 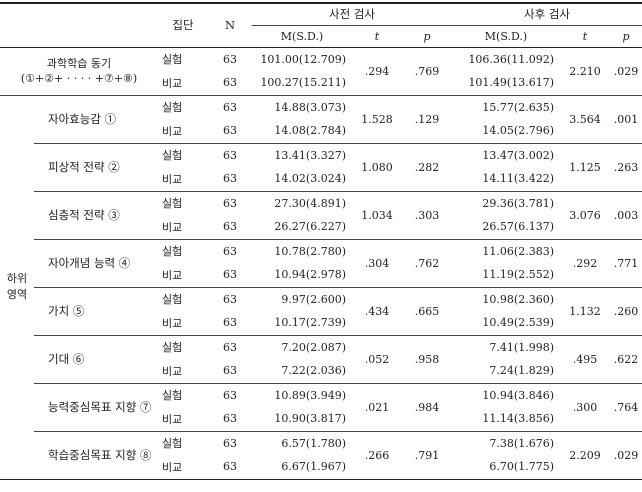 I want to click on post-p-cell: .003, so click(x=626, y=215).